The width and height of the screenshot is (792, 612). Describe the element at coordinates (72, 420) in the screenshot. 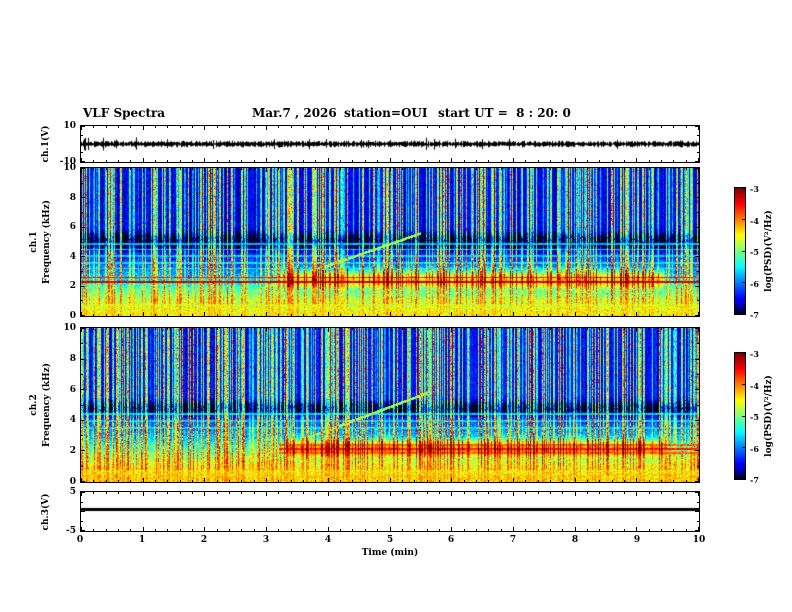

I see `y-tick-label: 4` at that location.